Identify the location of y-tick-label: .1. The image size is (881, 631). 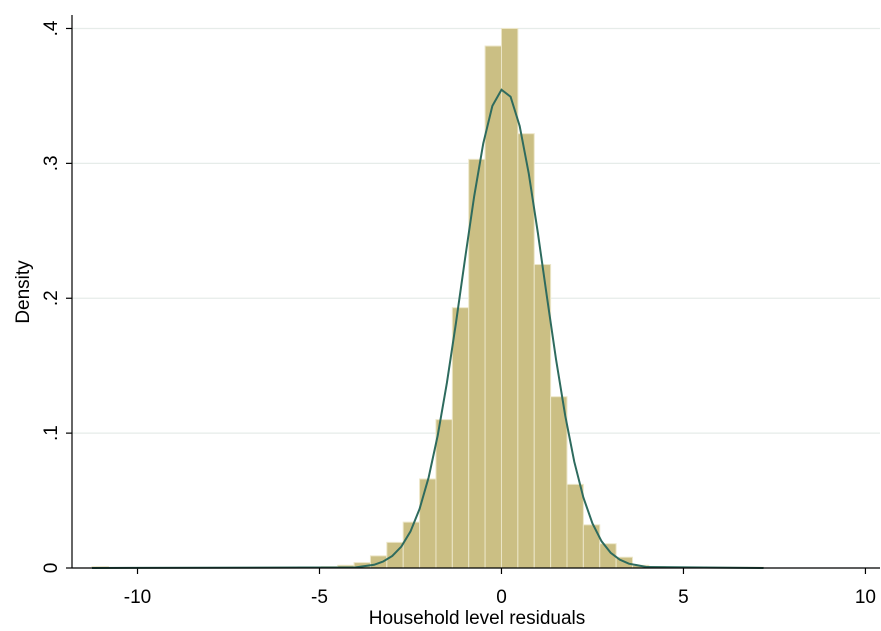
(51, 433).